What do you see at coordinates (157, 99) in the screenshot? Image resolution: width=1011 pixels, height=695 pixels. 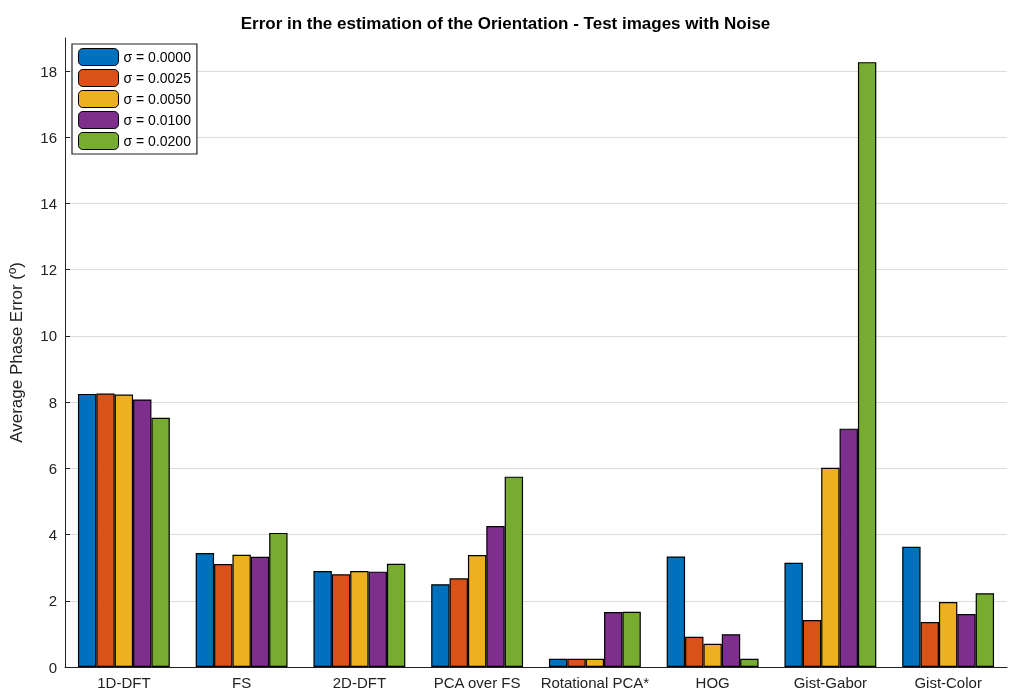 I see `legend-label: σ = 0.0050` at bounding box center [157, 99].